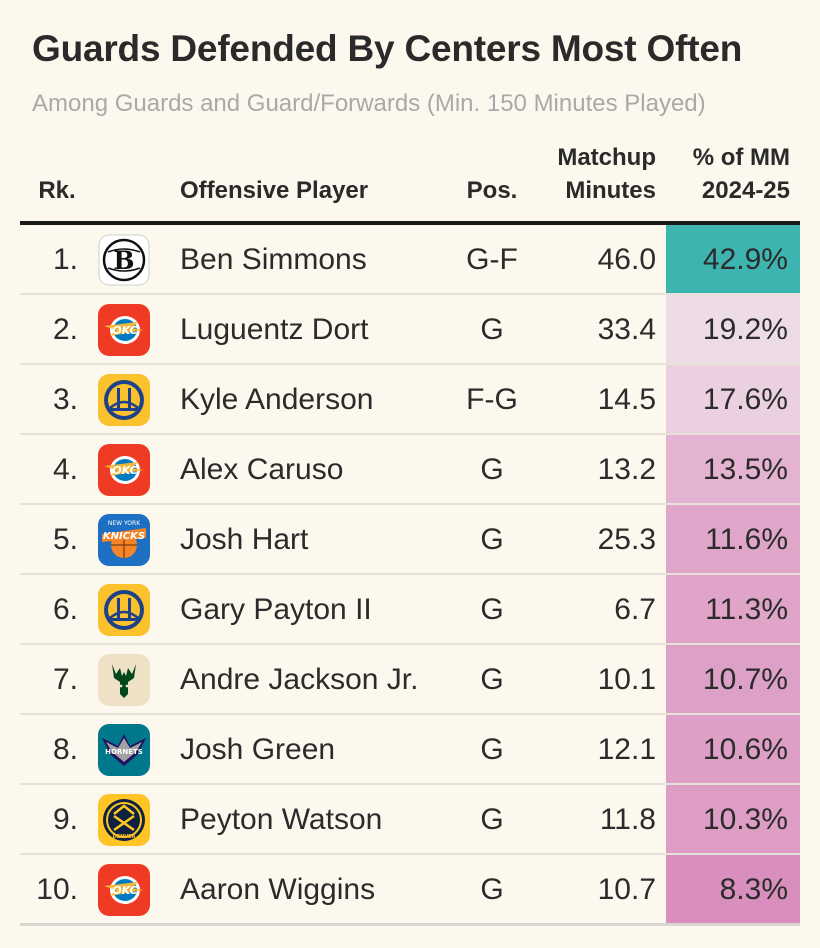  I want to click on header-rank: Rk., so click(57, 190).